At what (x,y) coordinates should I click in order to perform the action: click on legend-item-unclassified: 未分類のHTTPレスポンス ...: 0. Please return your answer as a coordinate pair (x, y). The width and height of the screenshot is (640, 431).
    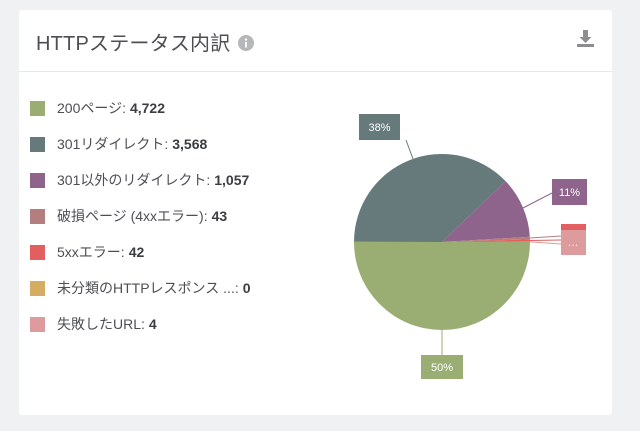
    Looking at the image, I should click on (140, 288).